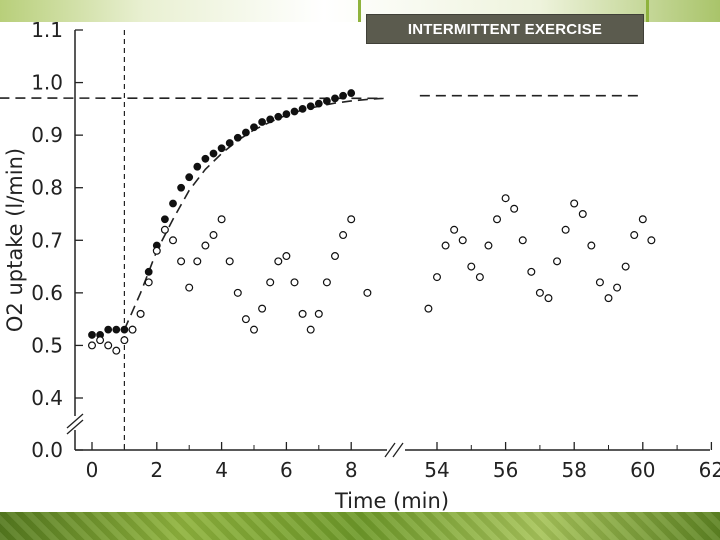 The height and width of the screenshot is (540, 720). I want to click on x-tick-label: 62, so click(709, 470).